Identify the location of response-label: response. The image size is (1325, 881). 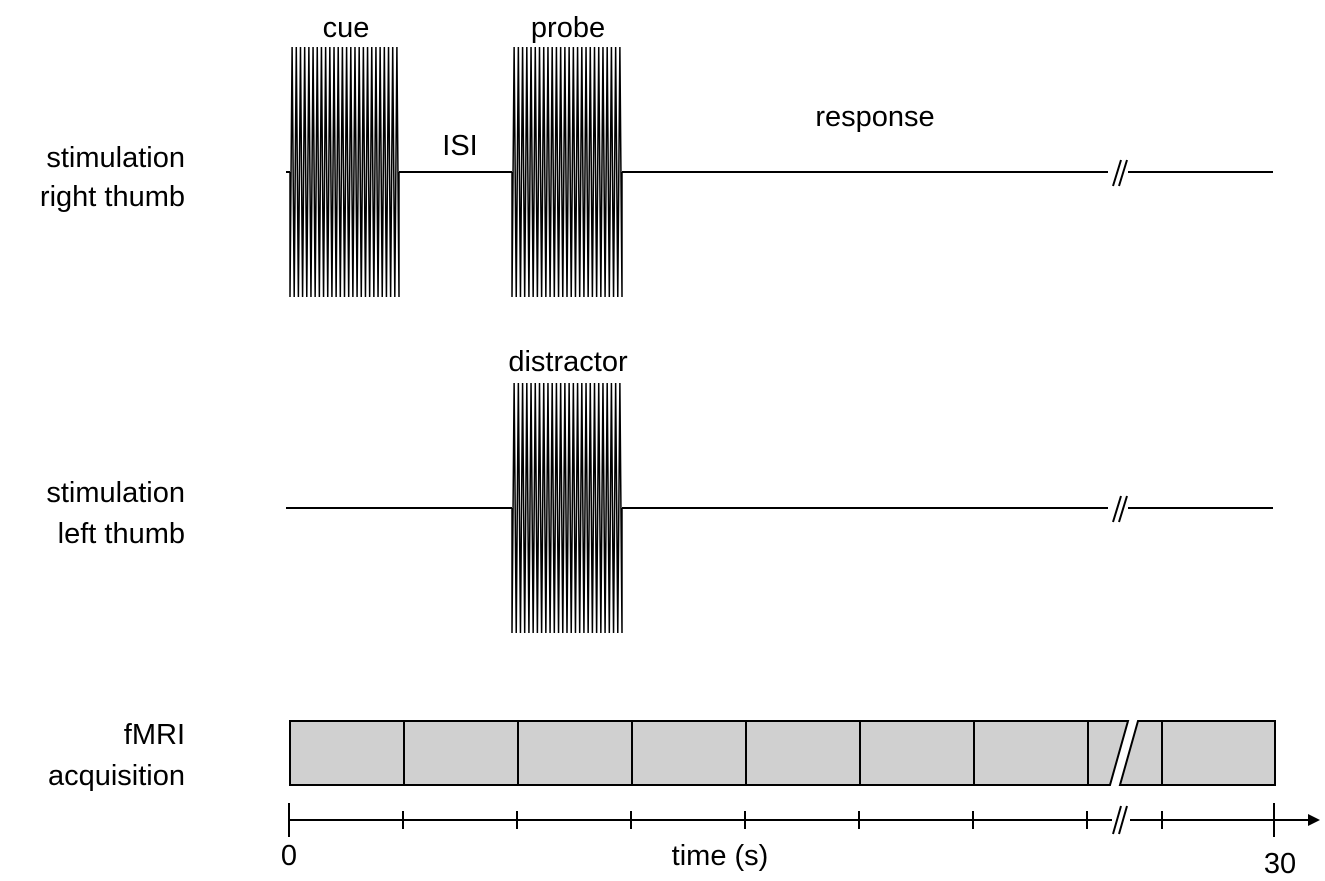
(874, 117).